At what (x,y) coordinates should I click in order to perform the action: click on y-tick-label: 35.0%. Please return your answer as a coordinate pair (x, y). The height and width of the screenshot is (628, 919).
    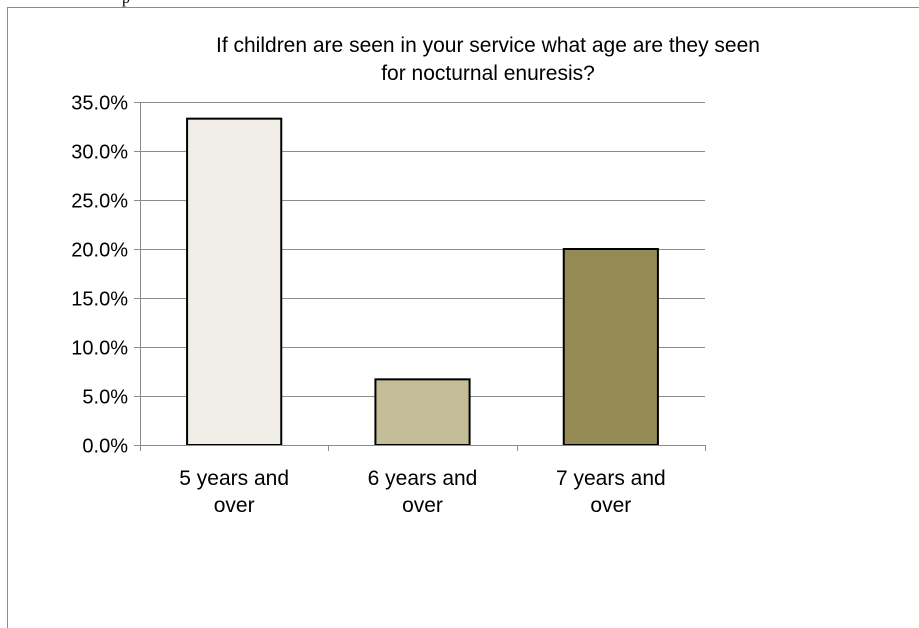
    Looking at the image, I should click on (99, 104).